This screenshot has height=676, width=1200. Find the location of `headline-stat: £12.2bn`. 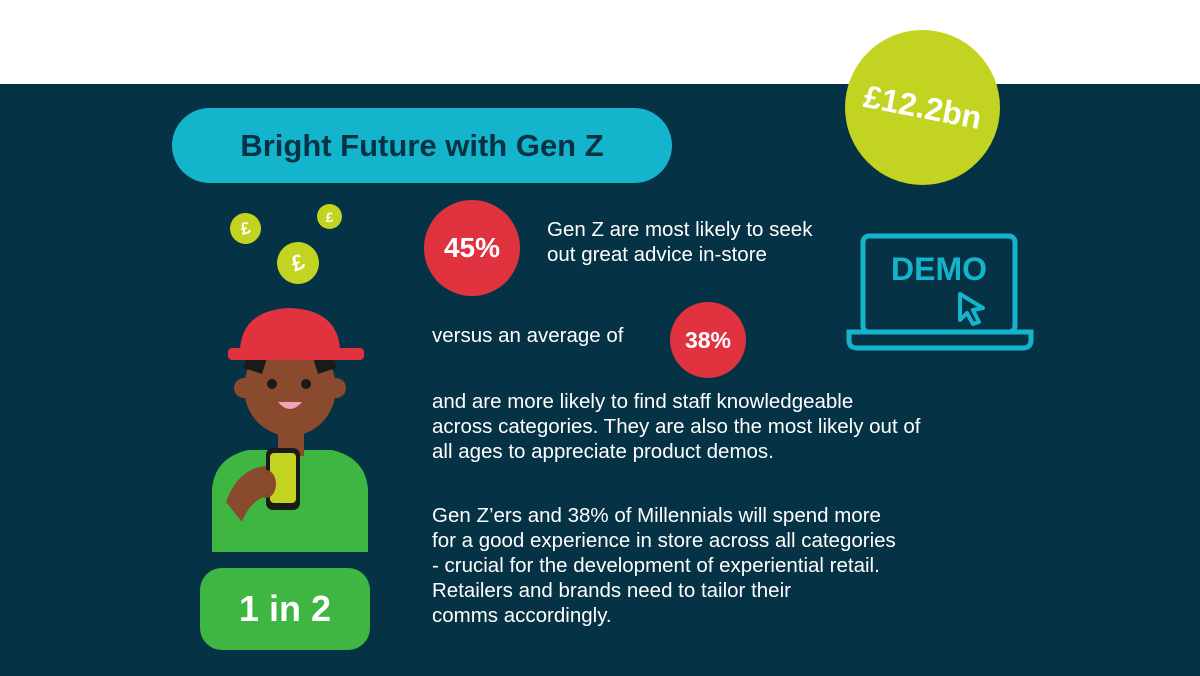

headline-stat: £12.2bn is located at coordinates (922, 107).